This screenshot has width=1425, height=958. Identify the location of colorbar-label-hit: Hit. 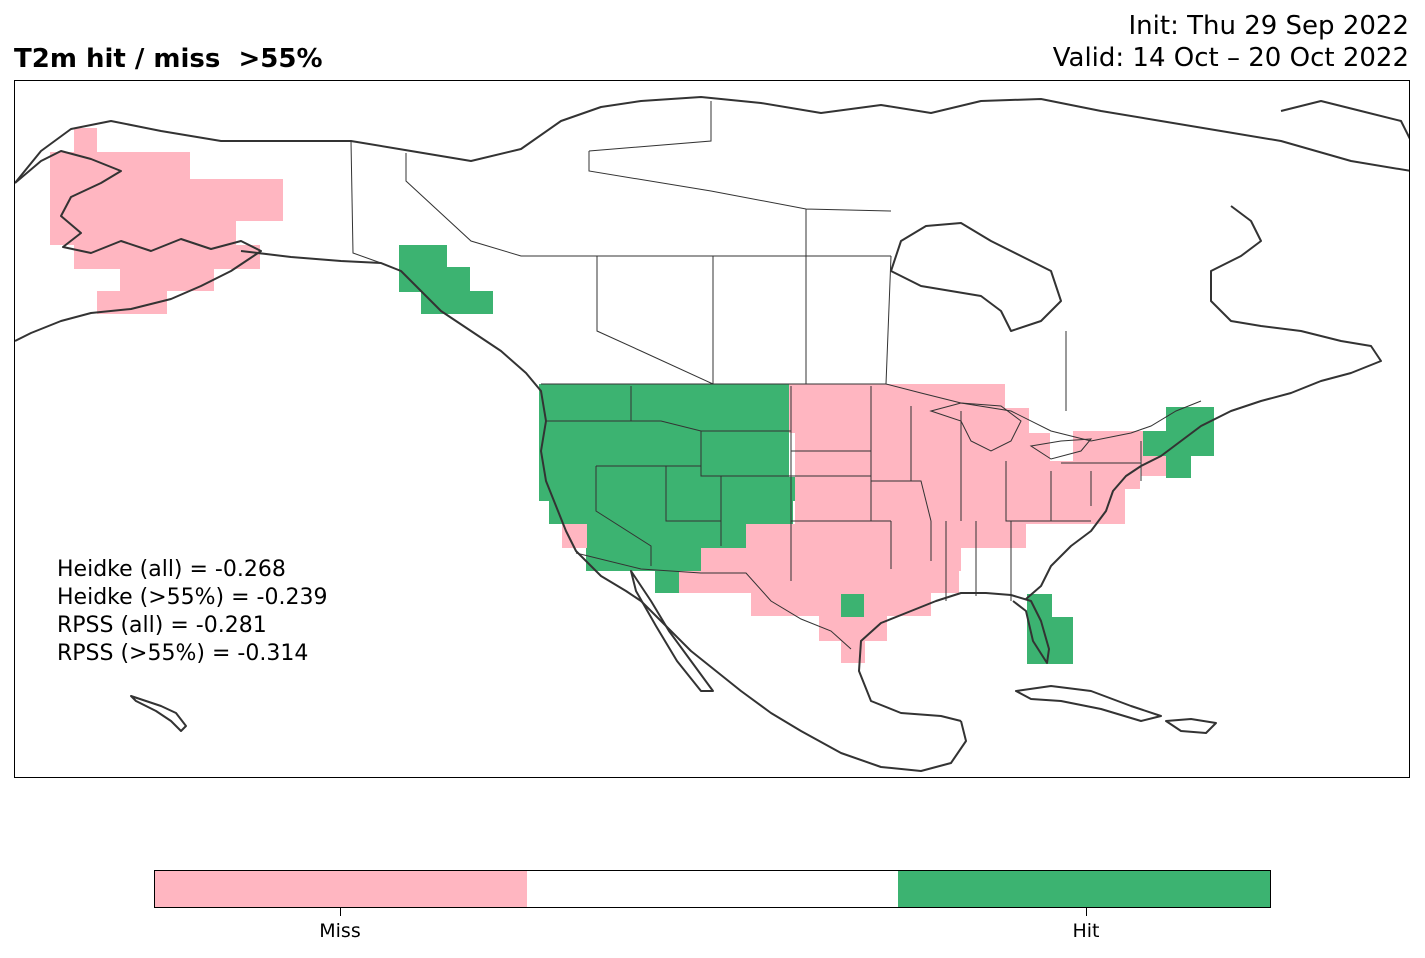
(1086, 931).